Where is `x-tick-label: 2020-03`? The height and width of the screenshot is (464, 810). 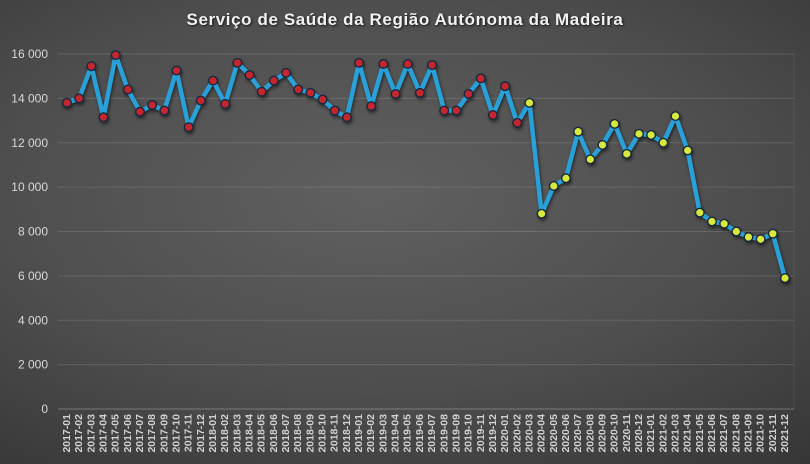
x-tick-label: 2020-03 is located at coordinates (529, 433).